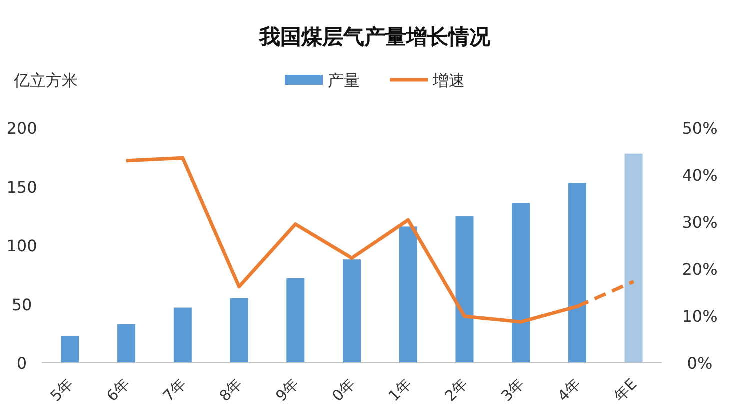 The width and height of the screenshot is (750, 405). Describe the element at coordinates (22, 304) in the screenshot. I see `y-tick-label: 50` at that location.